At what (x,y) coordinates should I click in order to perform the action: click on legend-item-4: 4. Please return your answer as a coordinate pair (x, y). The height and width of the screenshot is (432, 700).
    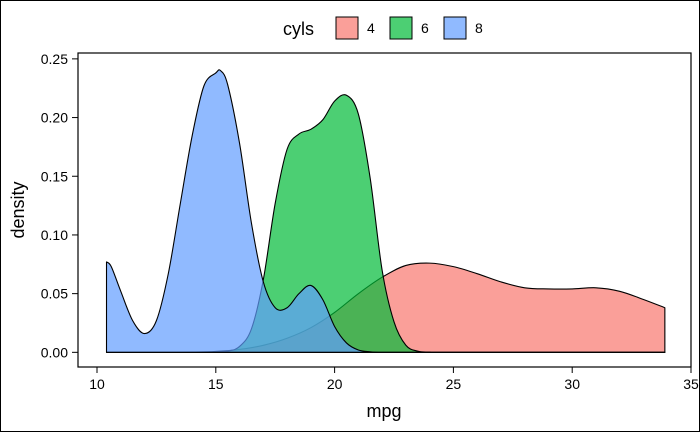
    Looking at the image, I should click on (355, 28).